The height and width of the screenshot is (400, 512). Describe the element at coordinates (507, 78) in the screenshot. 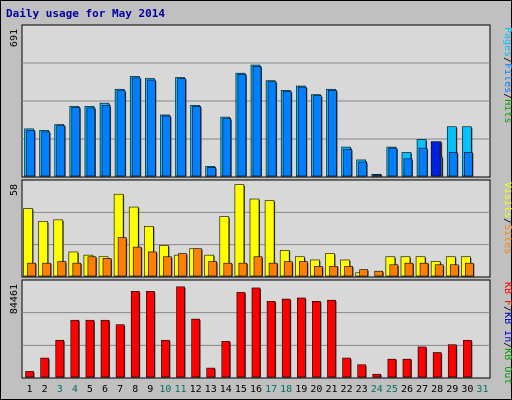

I see `legend-entry: Files` at that location.